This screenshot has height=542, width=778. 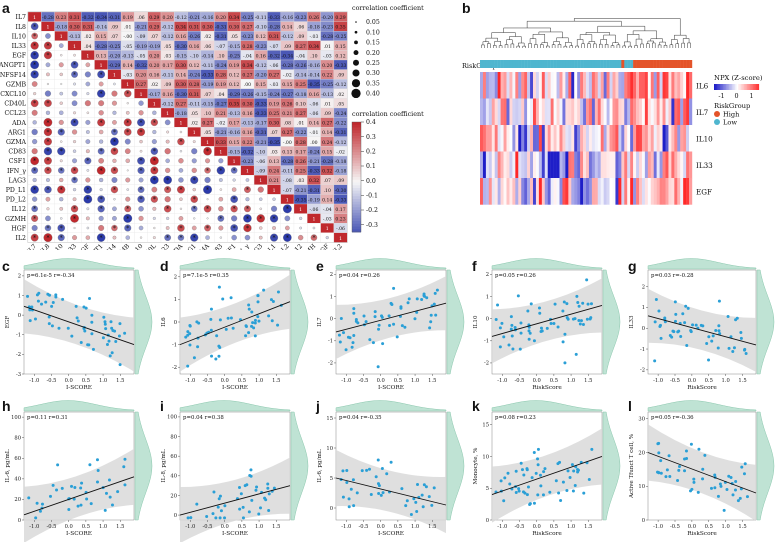 What do you see at coordinates (194, 56) in the screenshot?
I see `cell-value: -.10` at bounding box center [194, 56].